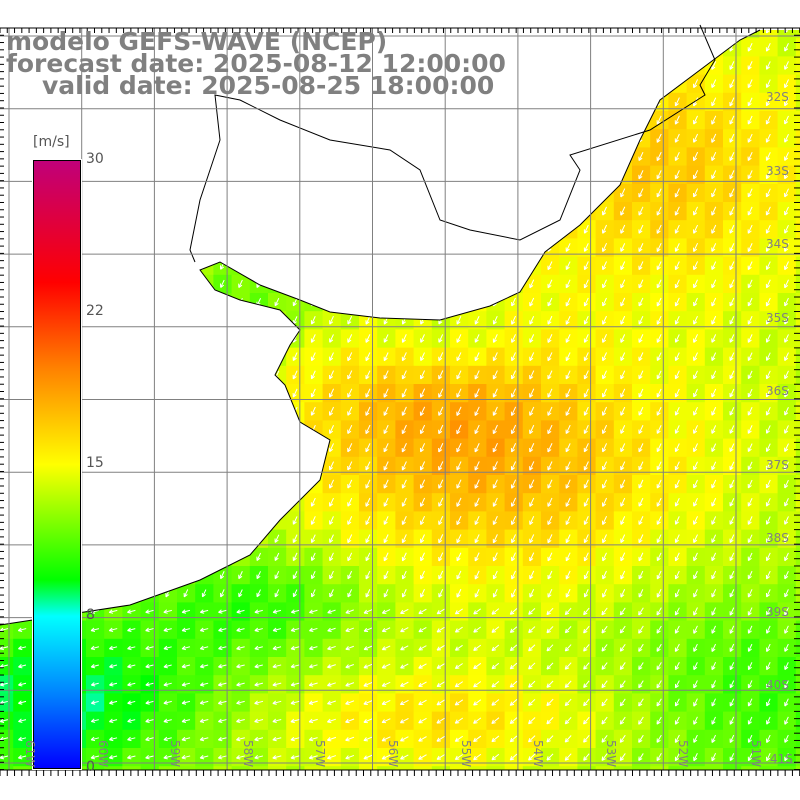 The height and width of the screenshot is (800, 800). What do you see at coordinates (90, 767) in the screenshot?
I see `colorbar-tick-0: 0` at bounding box center [90, 767].